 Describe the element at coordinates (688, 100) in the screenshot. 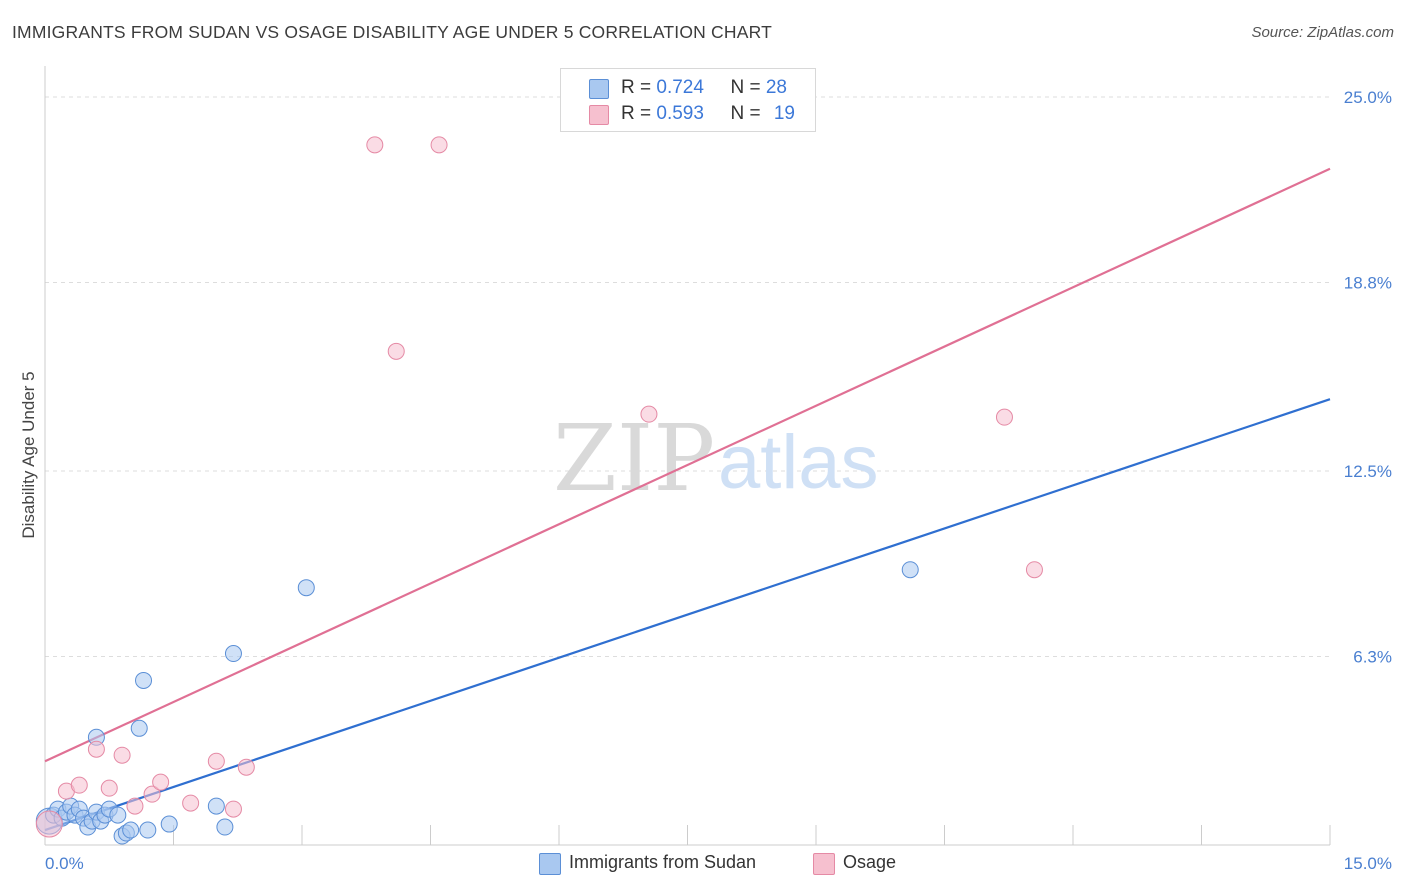

I see `correlation-legend: R = 0.724 N = 28 R = 0.593 N = 19` at that location.